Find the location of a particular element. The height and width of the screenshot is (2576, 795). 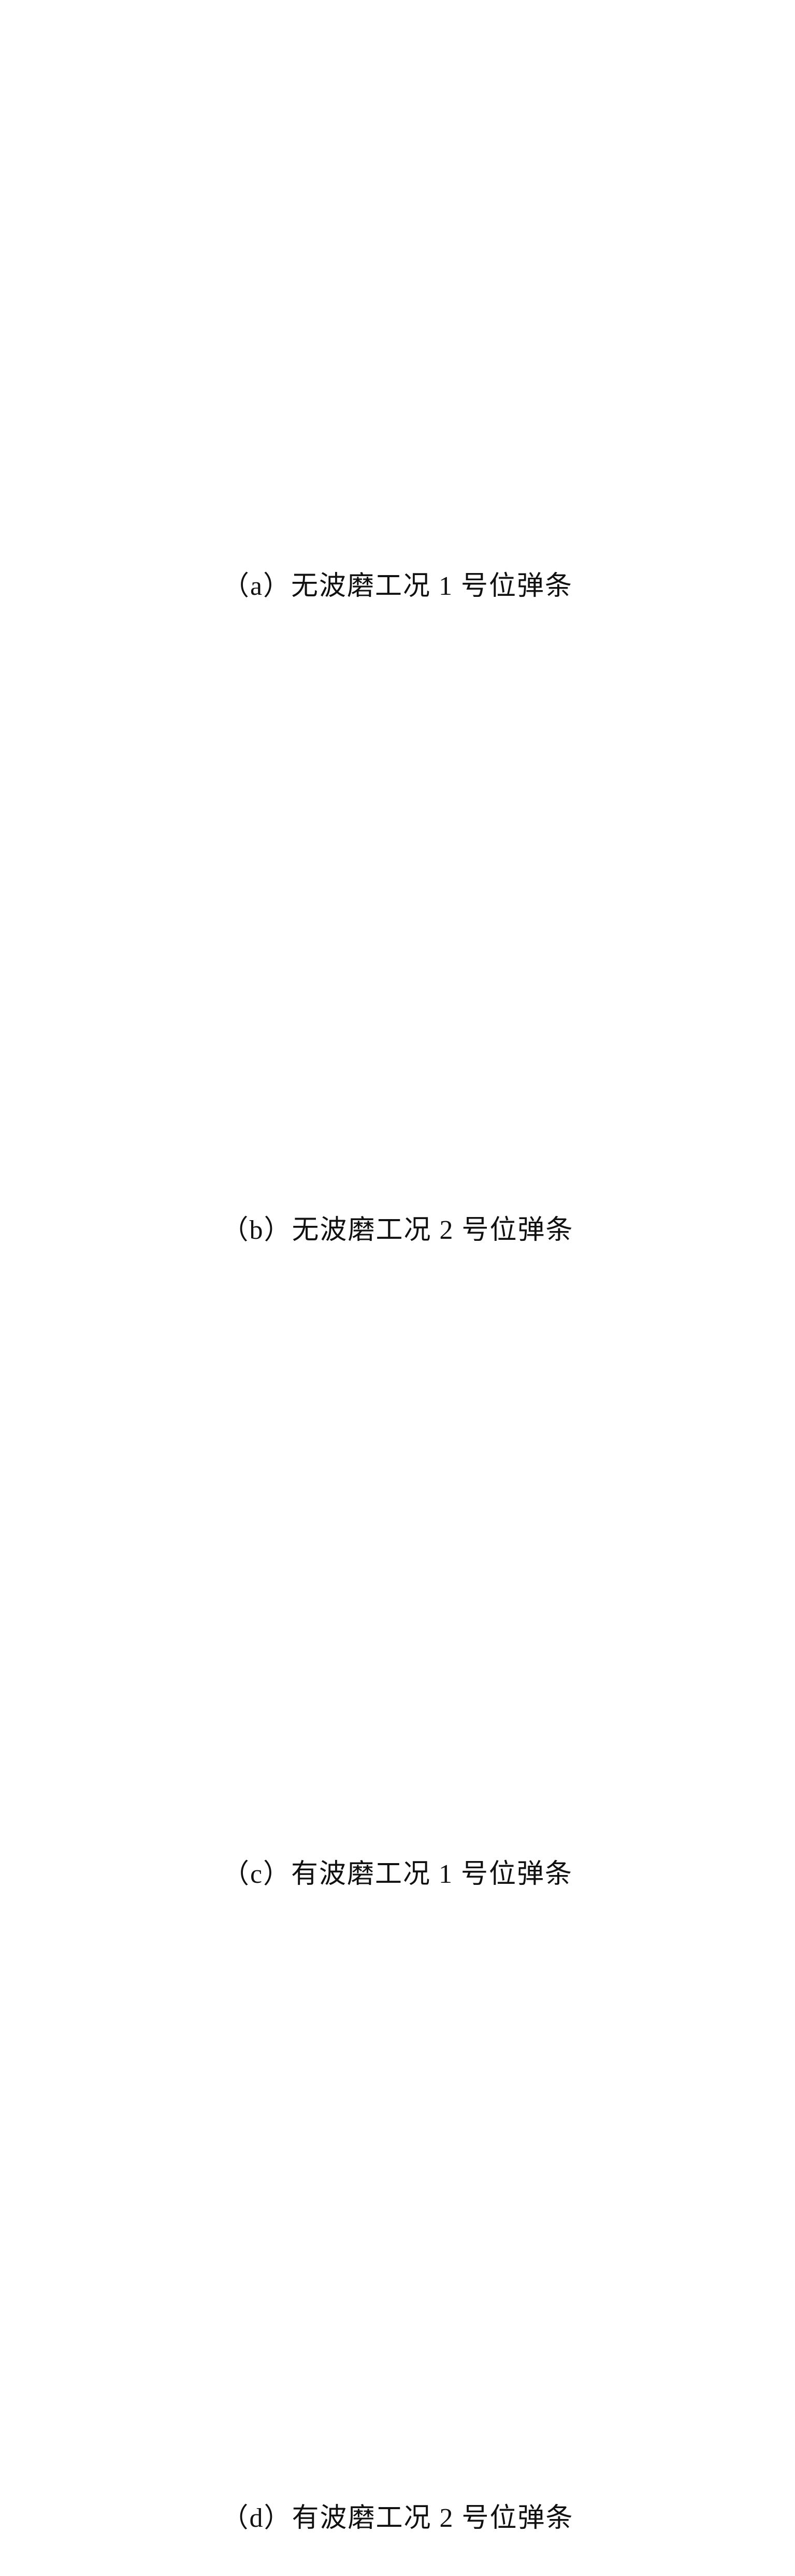

chart-d-caption: （d）有波磨工况 2 号位弹条 is located at coordinates (397, 2518).